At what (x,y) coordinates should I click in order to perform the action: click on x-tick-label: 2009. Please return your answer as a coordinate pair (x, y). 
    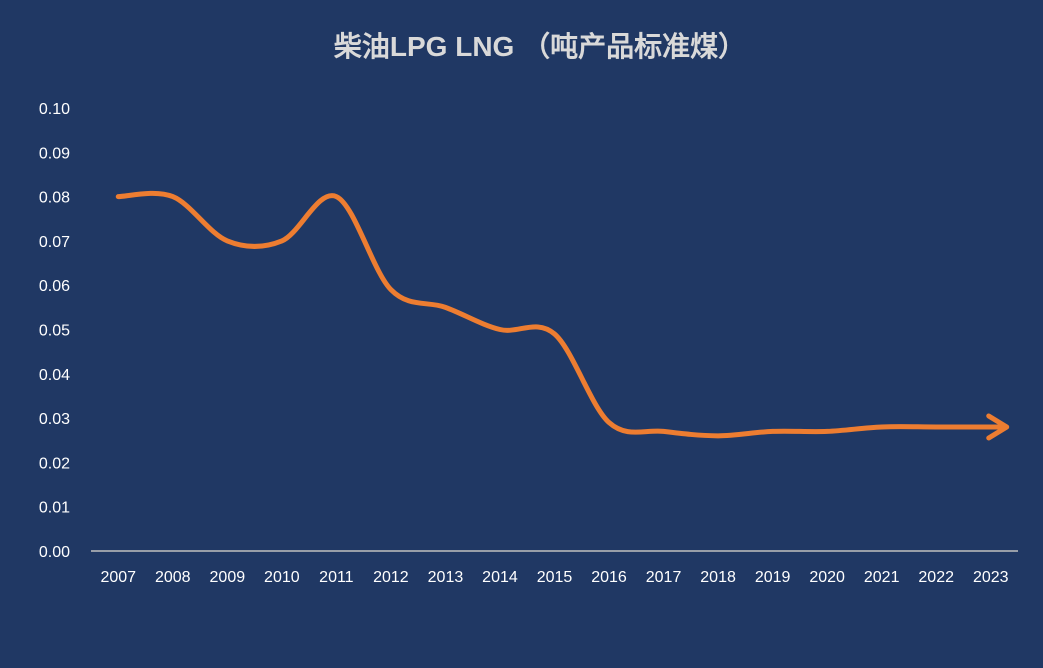
    Looking at the image, I should click on (228, 577).